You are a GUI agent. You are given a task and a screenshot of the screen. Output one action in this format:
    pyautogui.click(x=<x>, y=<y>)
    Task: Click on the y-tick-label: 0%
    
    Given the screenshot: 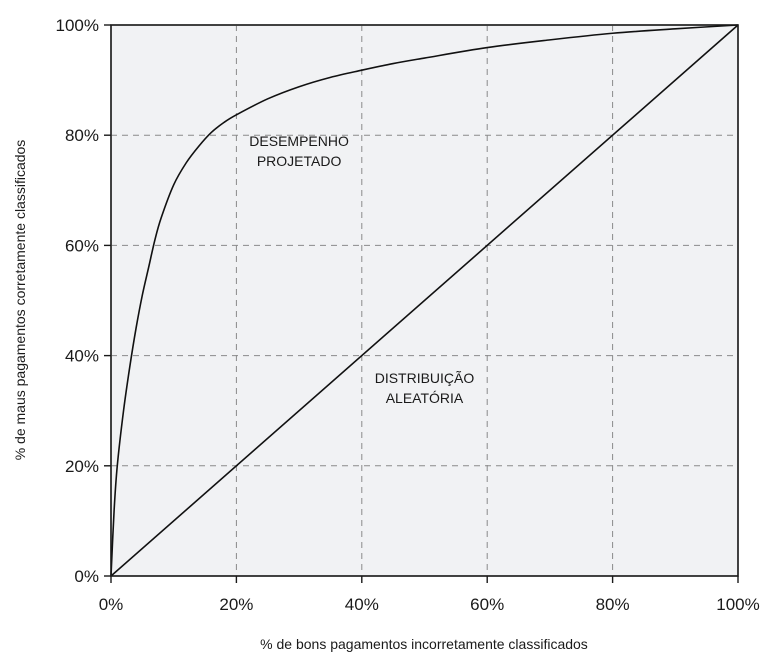 What is the action you would take?
    pyautogui.click(x=86, y=576)
    